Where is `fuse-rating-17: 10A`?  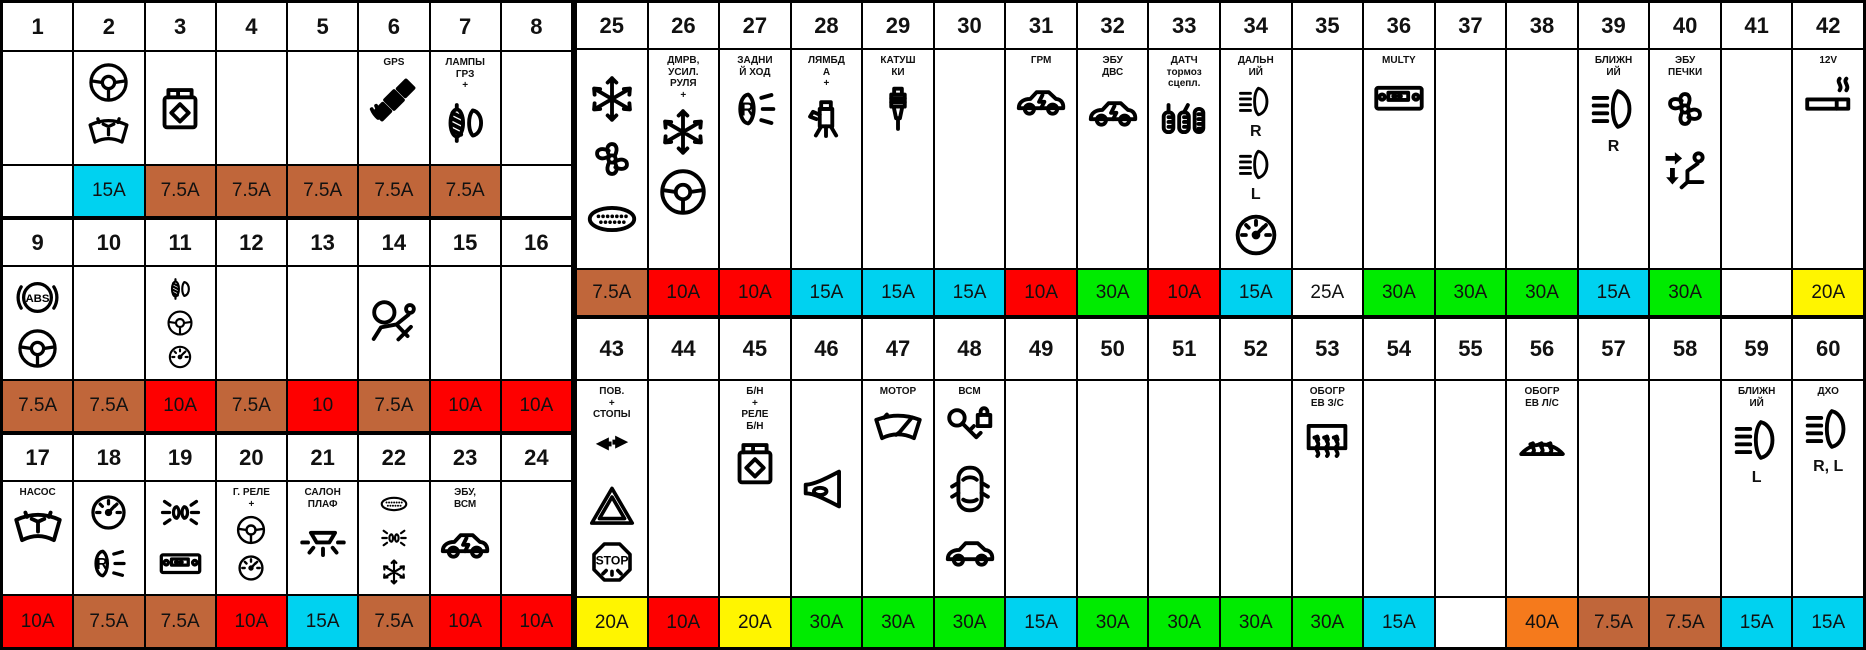 fuse-rating-17: 10A is located at coordinates (38, 621).